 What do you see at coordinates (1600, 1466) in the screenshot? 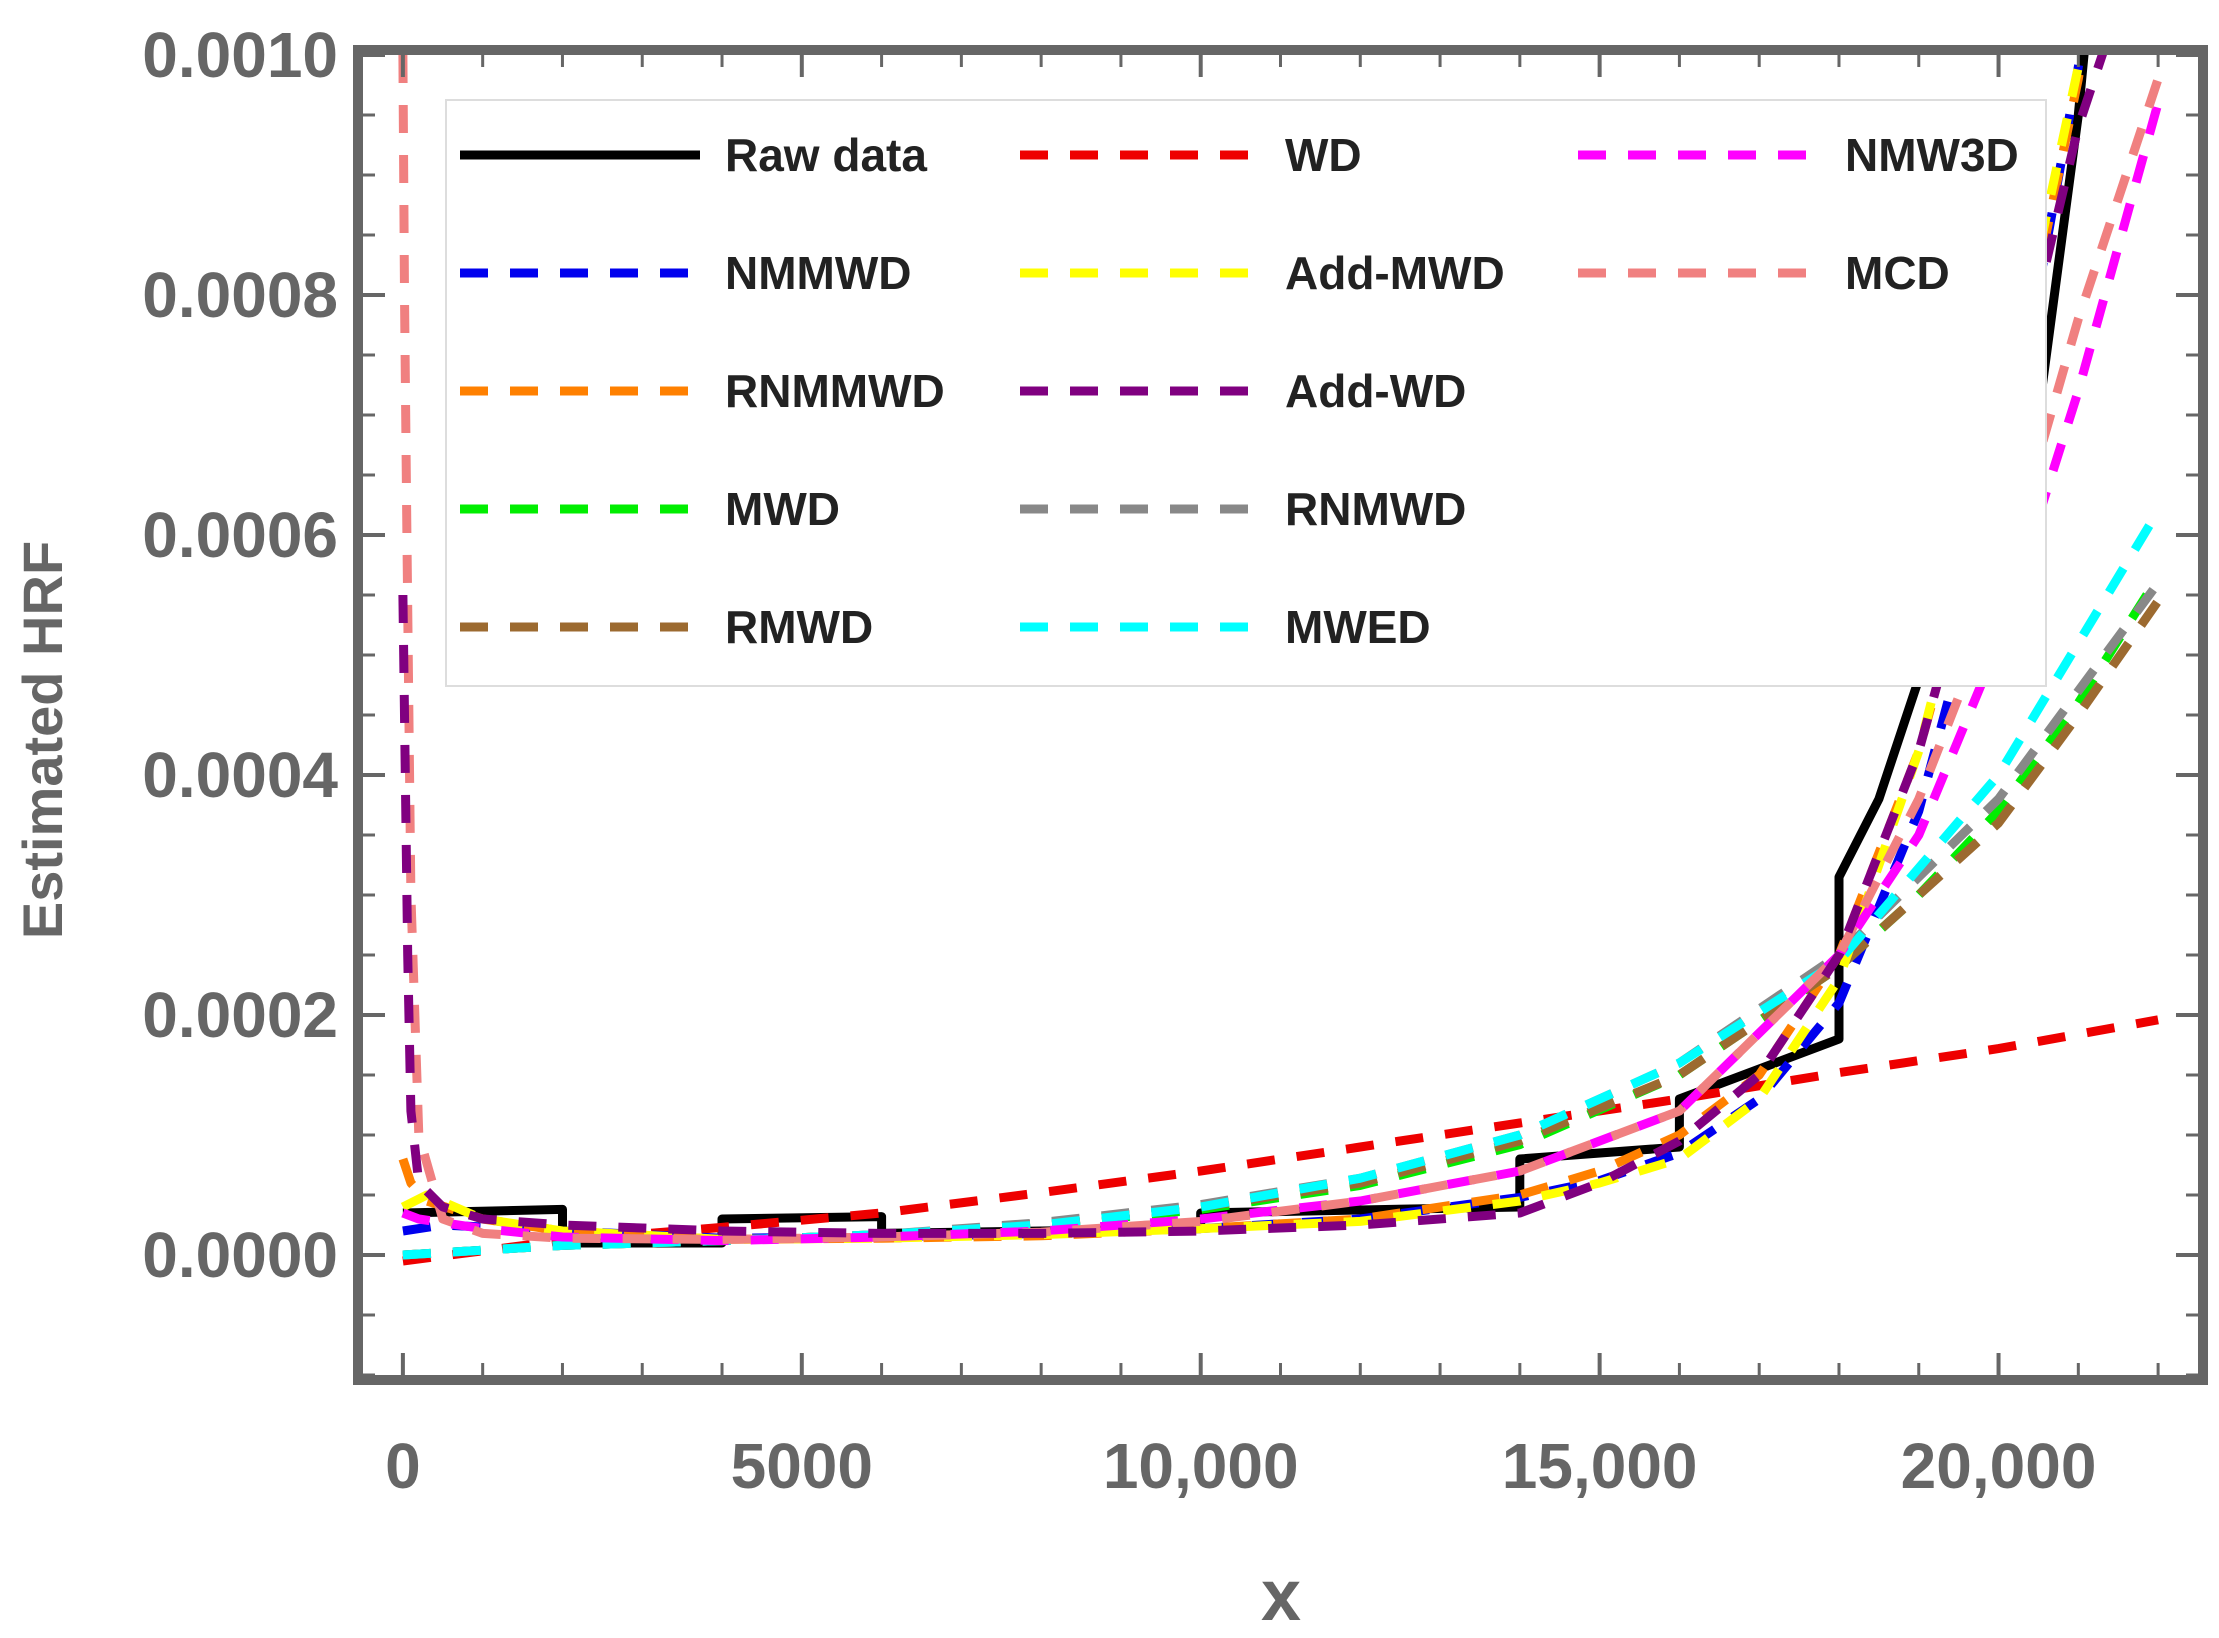
I see `x-tick-label: 15,000` at bounding box center [1600, 1466].